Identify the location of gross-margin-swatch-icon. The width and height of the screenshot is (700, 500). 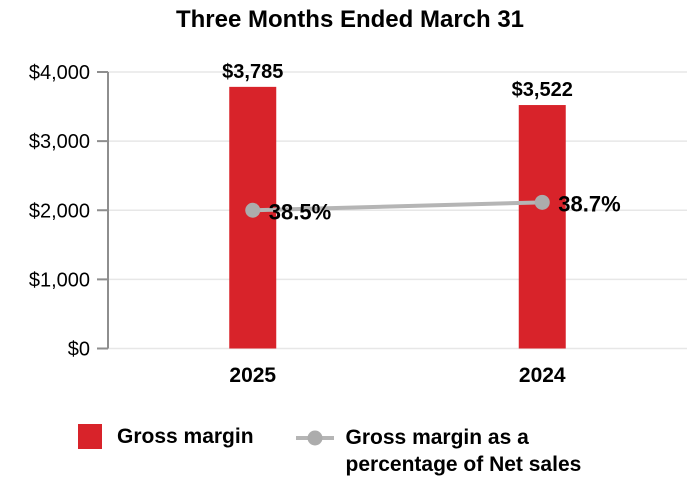
(90, 436).